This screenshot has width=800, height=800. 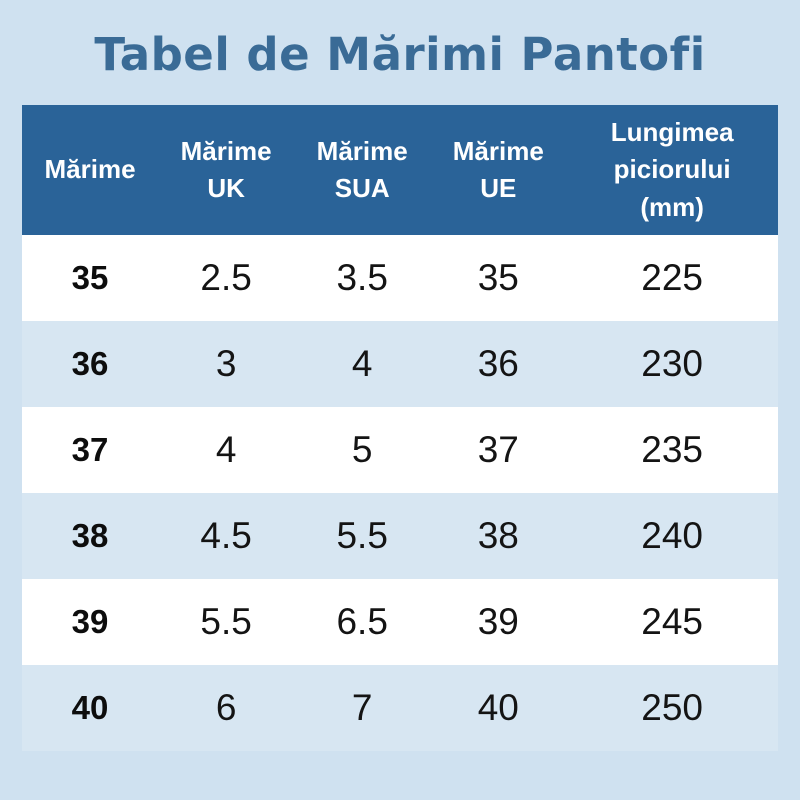 What do you see at coordinates (672, 450) in the screenshot?
I see `cell-foot-length: 235` at bounding box center [672, 450].